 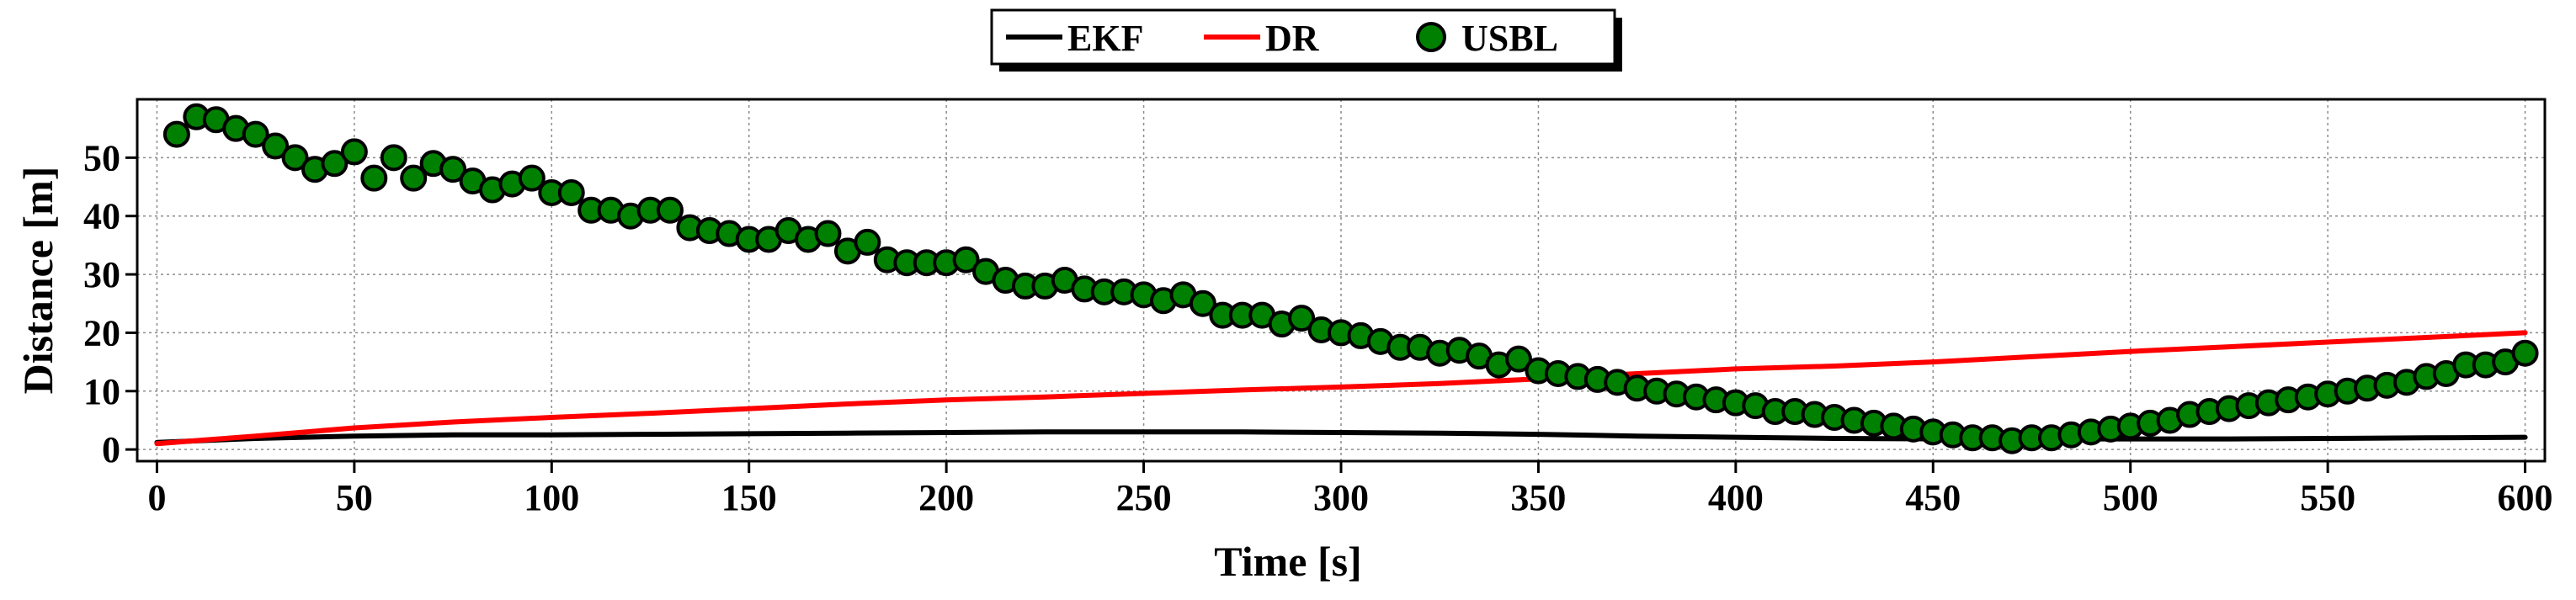 What do you see at coordinates (102, 216) in the screenshot?
I see `y-tick-label: 40` at bounding box center [102, 216].